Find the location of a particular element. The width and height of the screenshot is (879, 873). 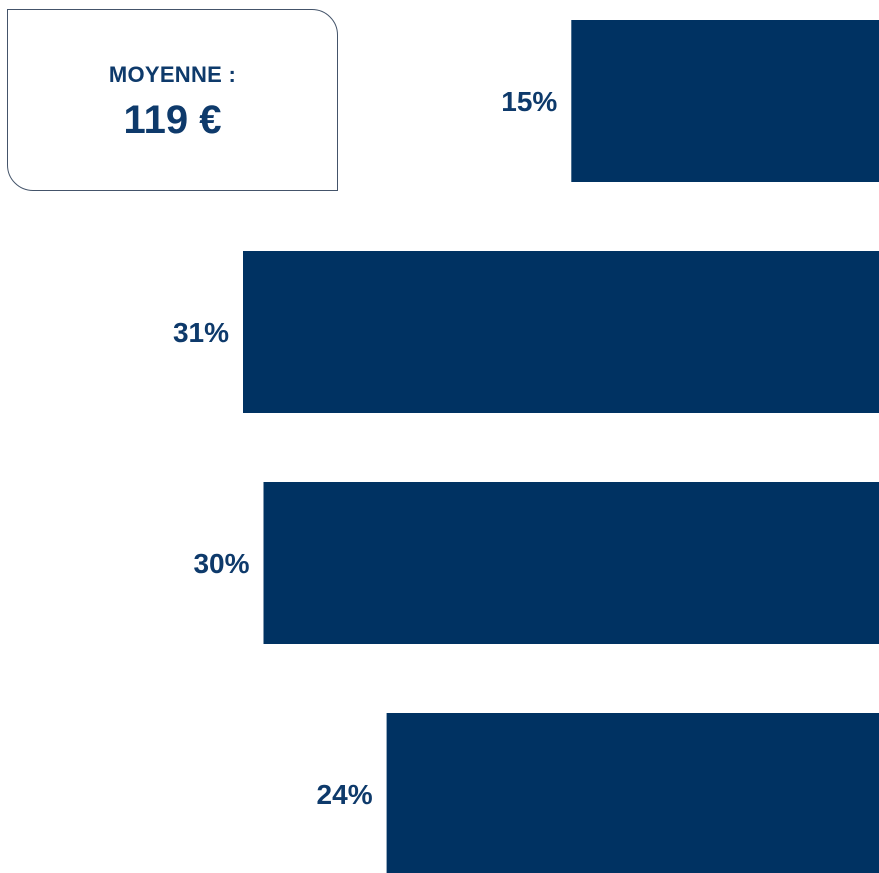

bar-4-value-label: 24% is located at coordinates (345, 794).